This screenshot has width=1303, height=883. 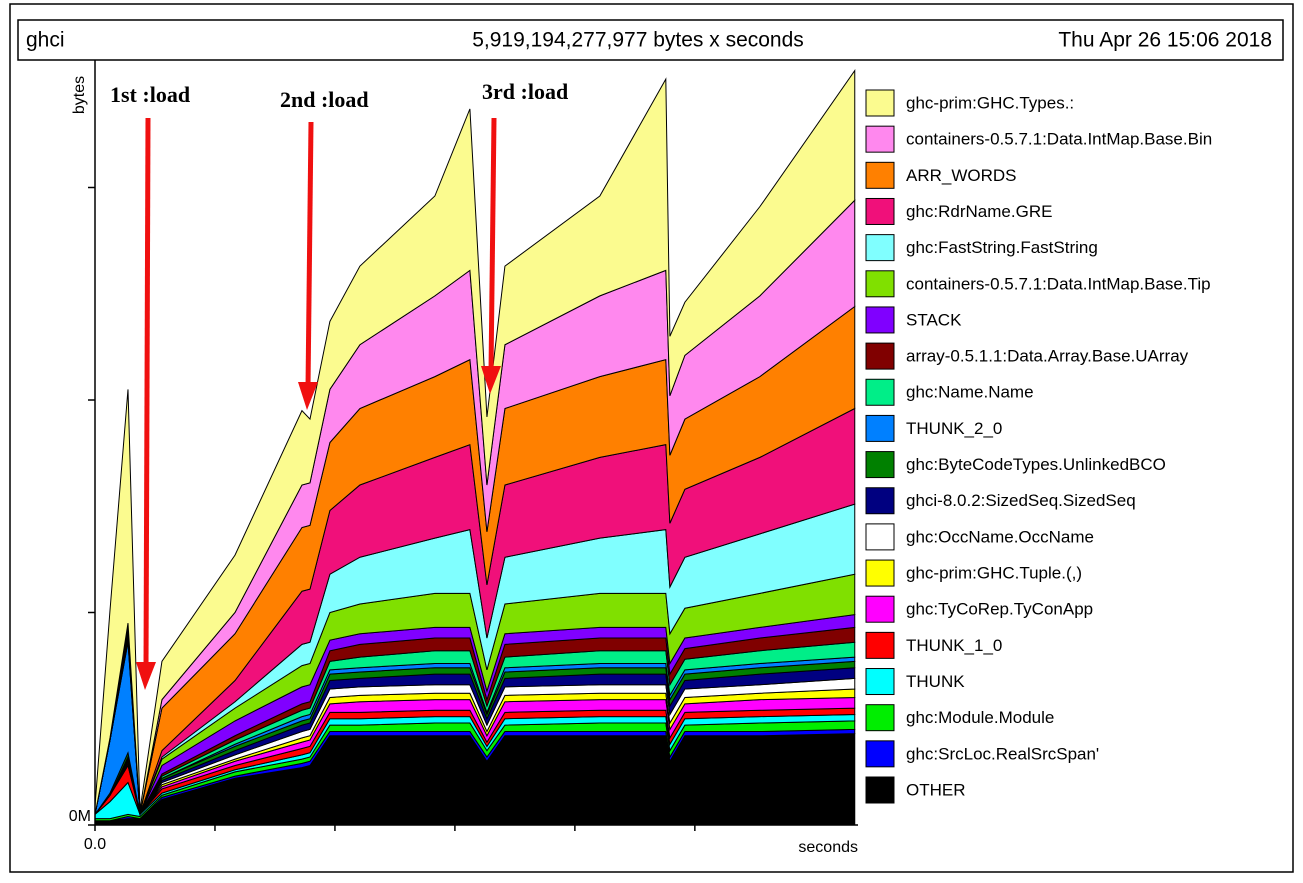 I want to click on annotation: 2nd :load, so click(x=324, y=99).